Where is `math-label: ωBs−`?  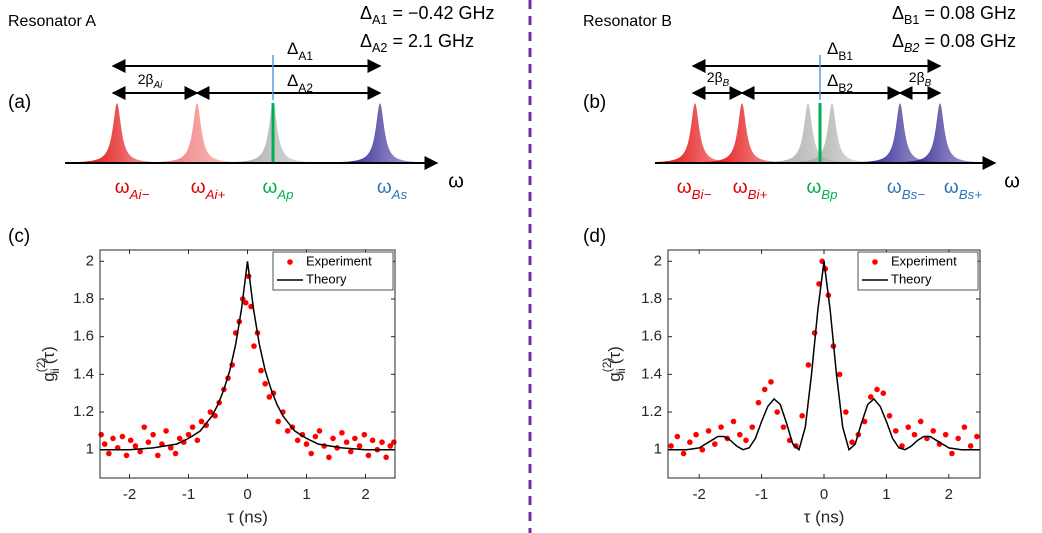
math-label: ωBs− is located at coordinates (906, 189).